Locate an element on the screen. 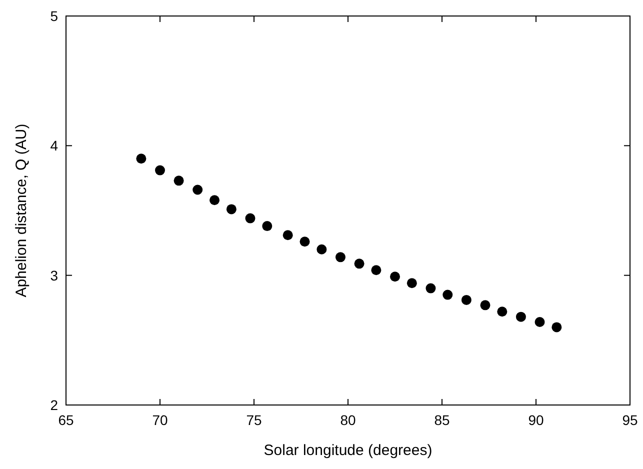 This screenshot has height=469, width=643. x-tick-label: 85 is located at coordinates (442, 420).